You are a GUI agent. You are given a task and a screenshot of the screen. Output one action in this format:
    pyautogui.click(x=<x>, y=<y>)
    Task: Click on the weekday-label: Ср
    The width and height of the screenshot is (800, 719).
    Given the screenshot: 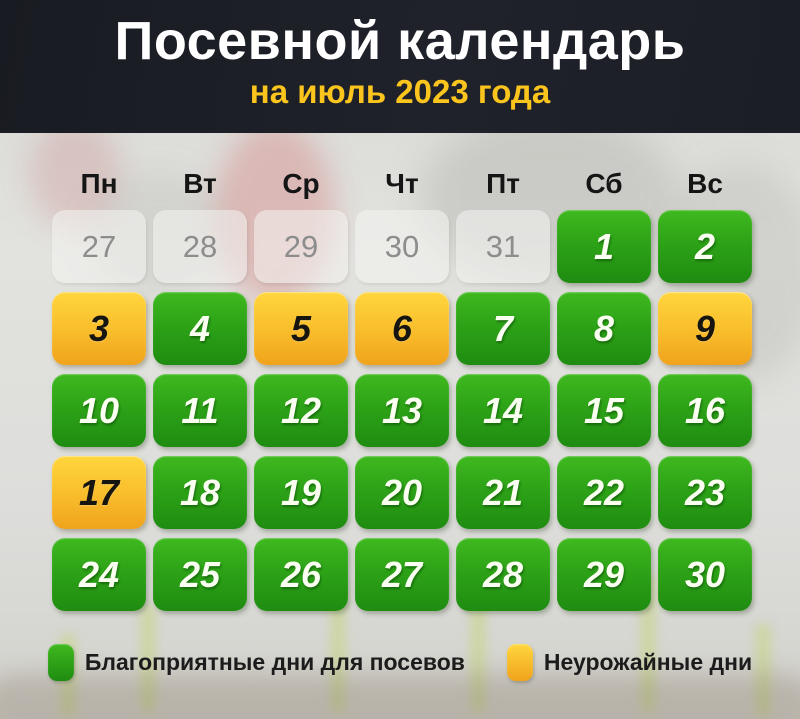 What is the action you would take?
    pyautogui.click(x=301, y=183)
    